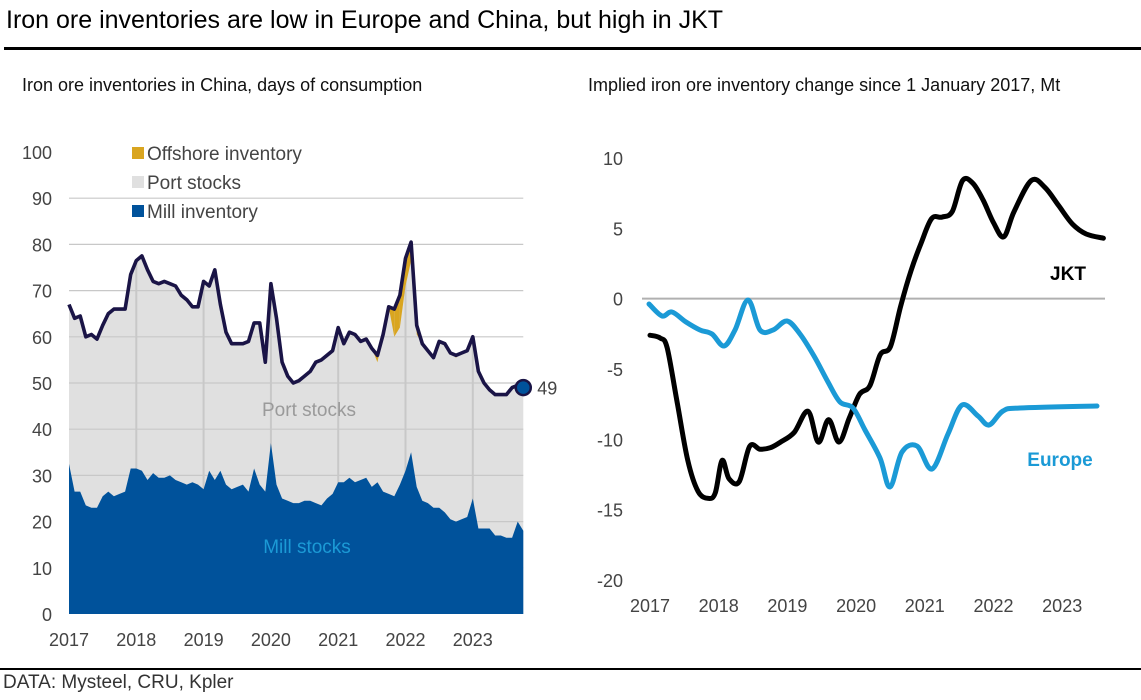  Describe the element at coordinates (42, 199) in the screenshot. I see `y-tick-label: 90` at that location.